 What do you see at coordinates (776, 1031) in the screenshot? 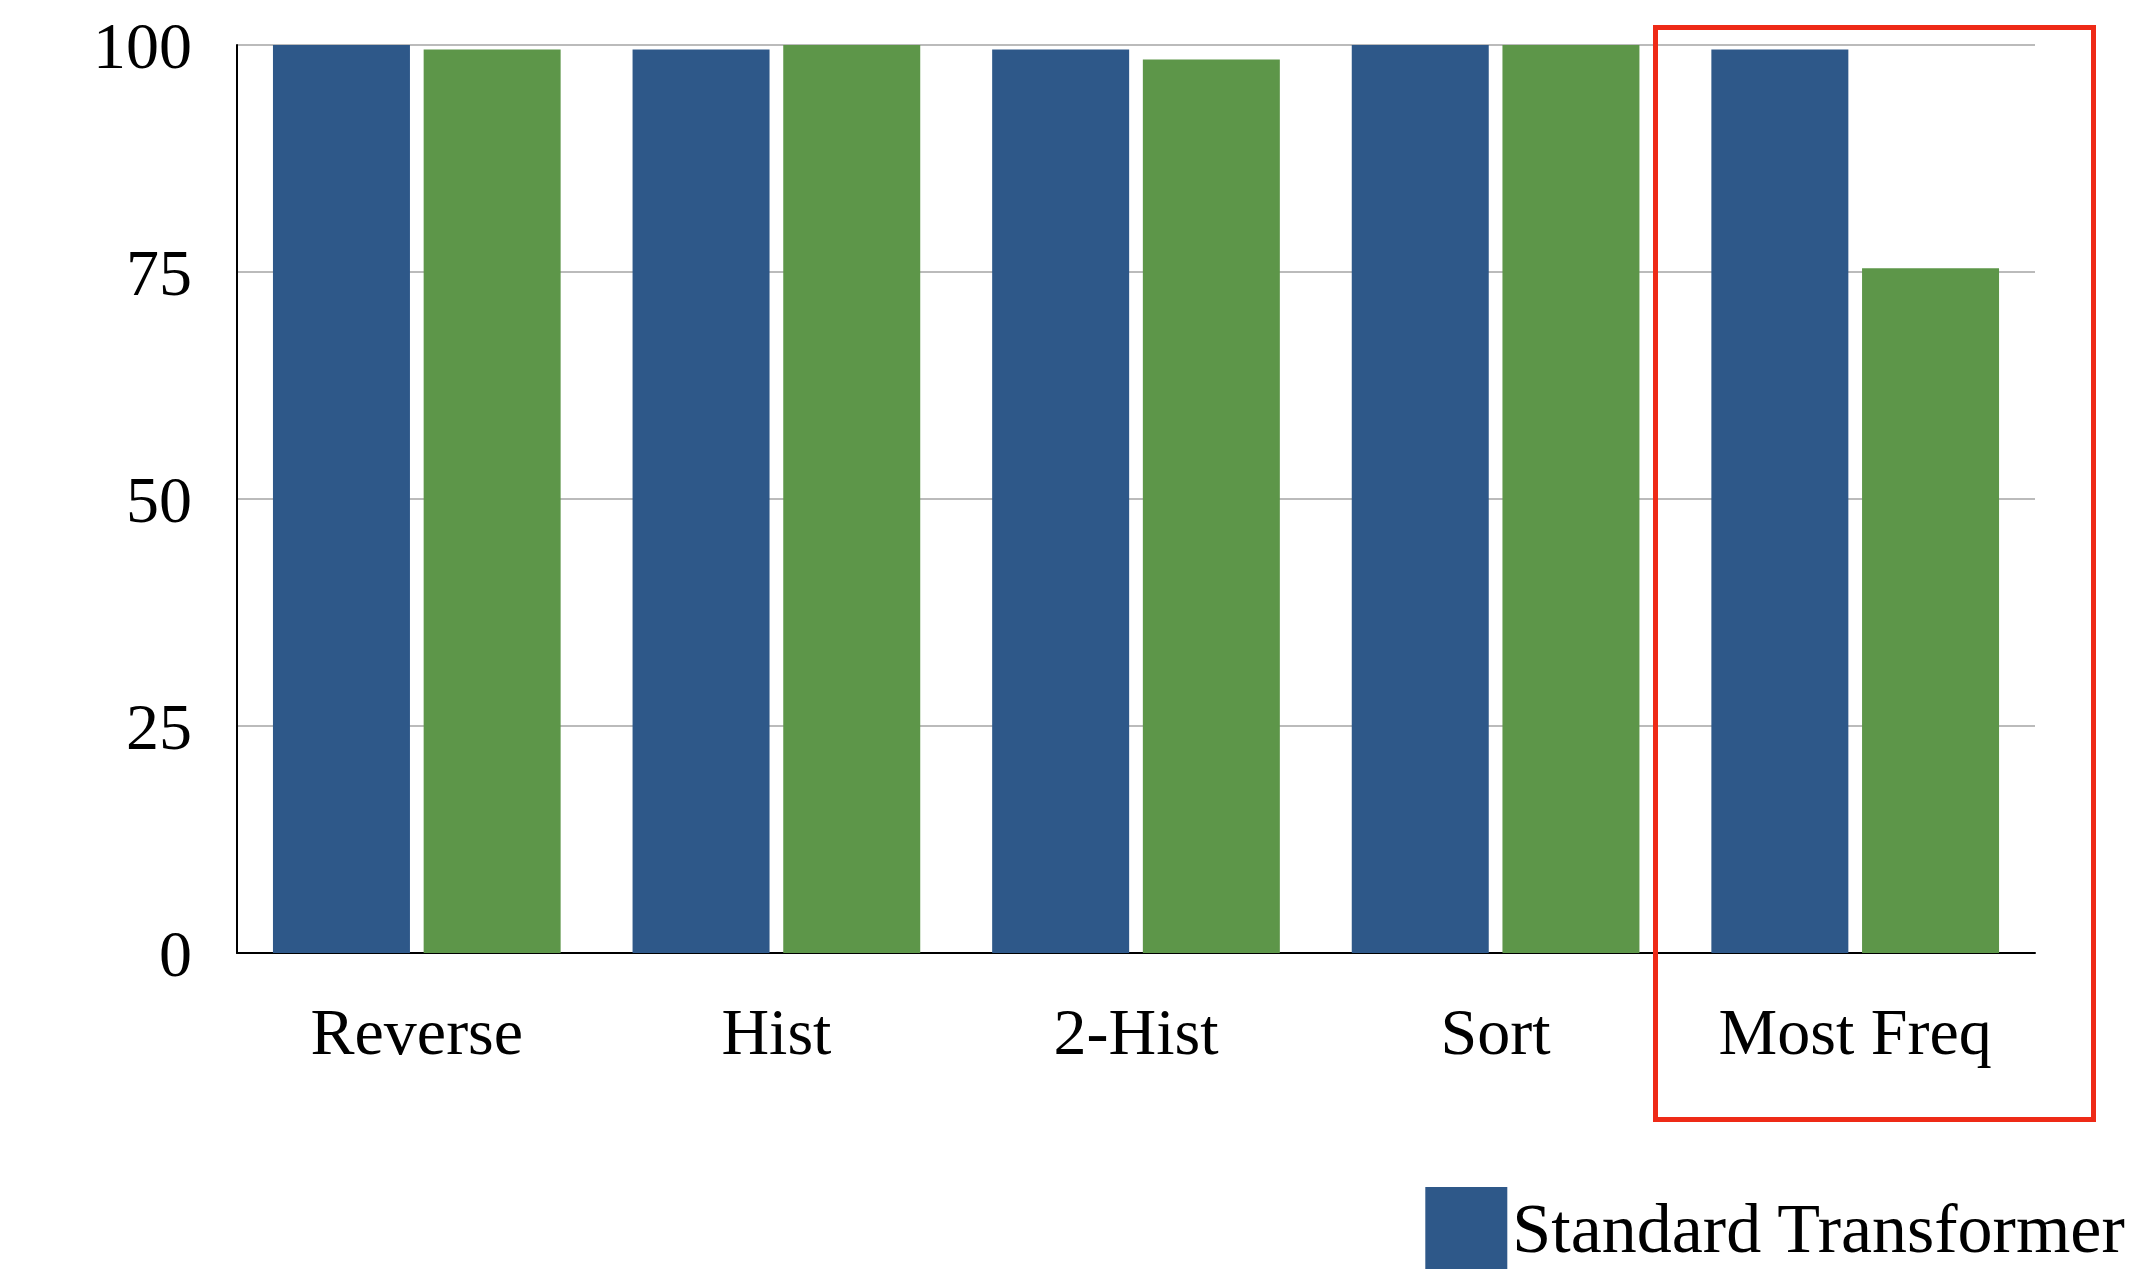
I see `x-tick-label: Hist` at bounding box center [776, 1031].